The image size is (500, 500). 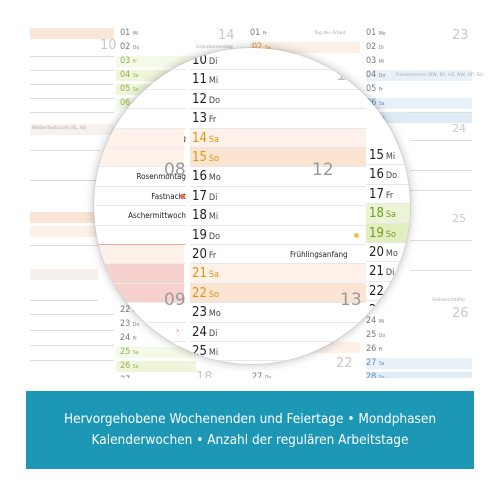 What do you see at coordinates (375, 61) in the screenshot?
I see `bg-day: 03 Mi` at bounding box center [375, 61].